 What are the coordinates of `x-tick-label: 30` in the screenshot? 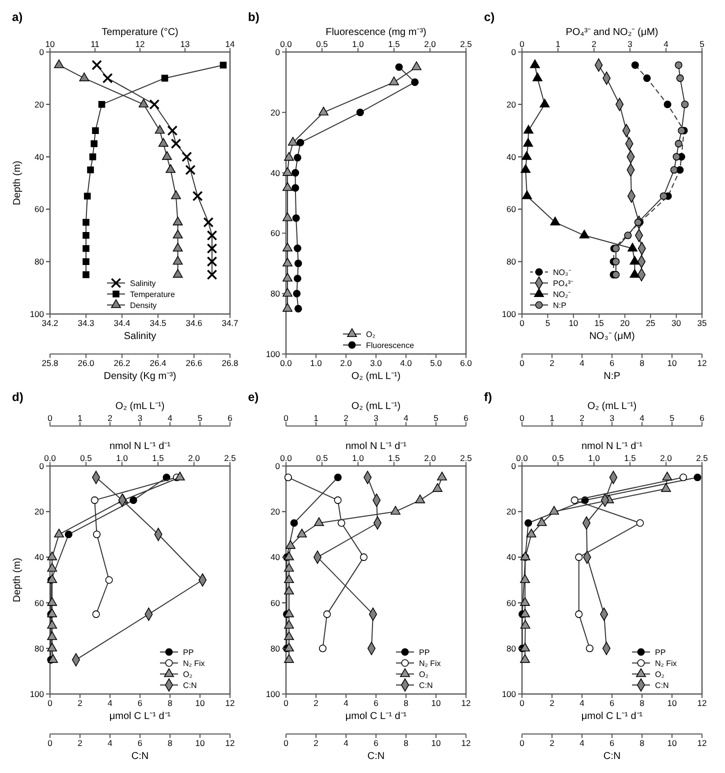 It's located at (677, 323).